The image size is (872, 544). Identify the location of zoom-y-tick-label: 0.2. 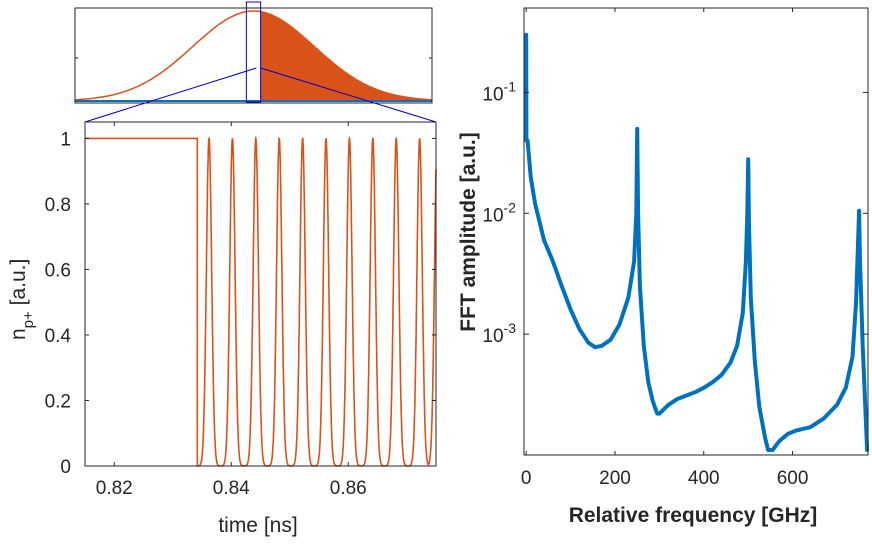
(58, 401).